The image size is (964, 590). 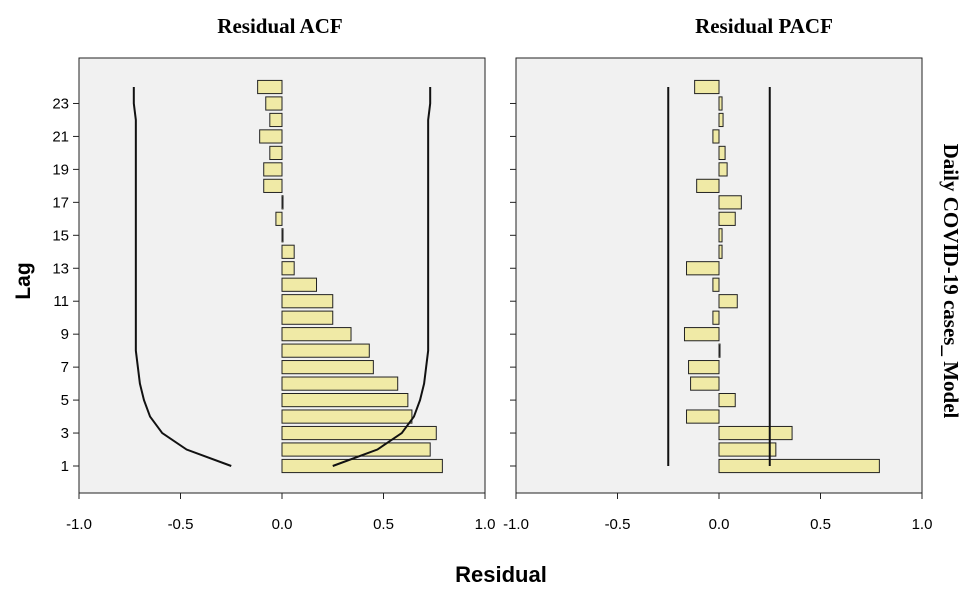 What do you see at coordinates (922, 524) in the screenshot?
I see `pacf-x-tick-label-1.0: 1.0` at bounding box center [922, 524].